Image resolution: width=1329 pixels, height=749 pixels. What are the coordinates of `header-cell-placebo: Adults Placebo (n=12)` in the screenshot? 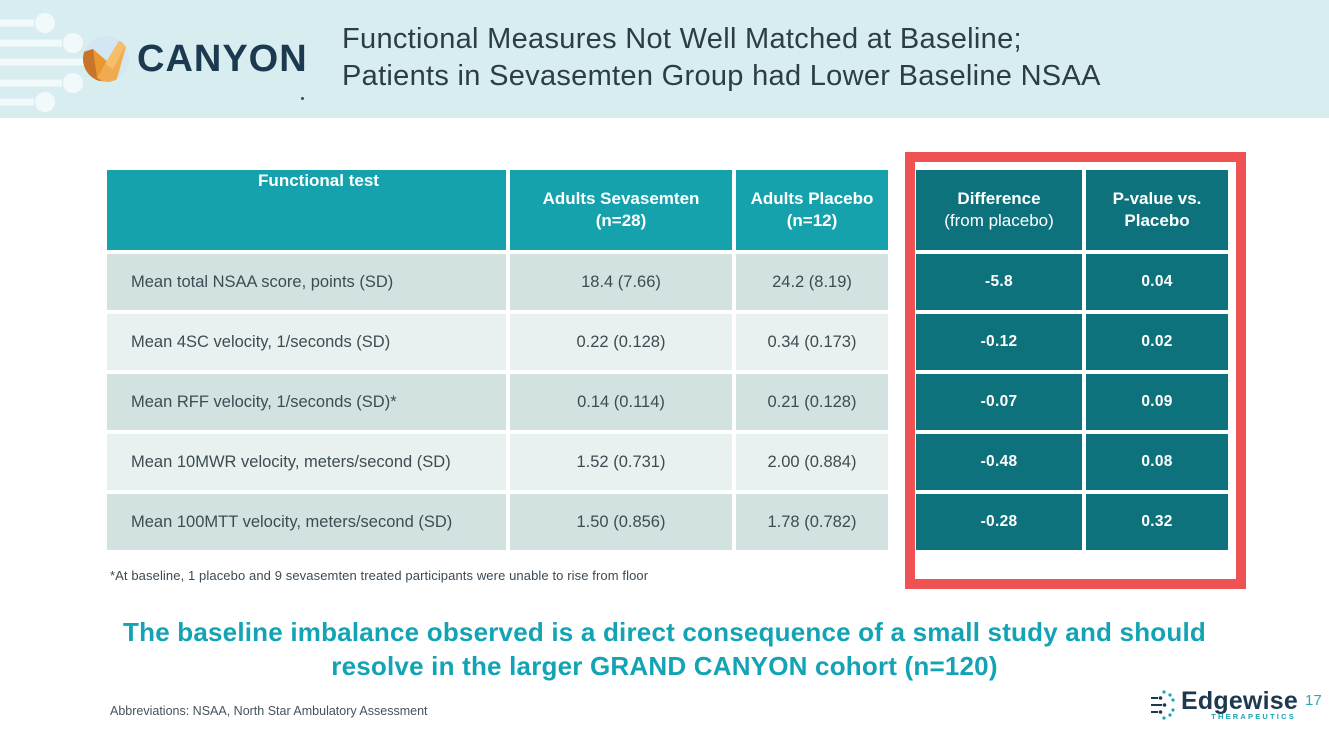 It's located at (812, 210).